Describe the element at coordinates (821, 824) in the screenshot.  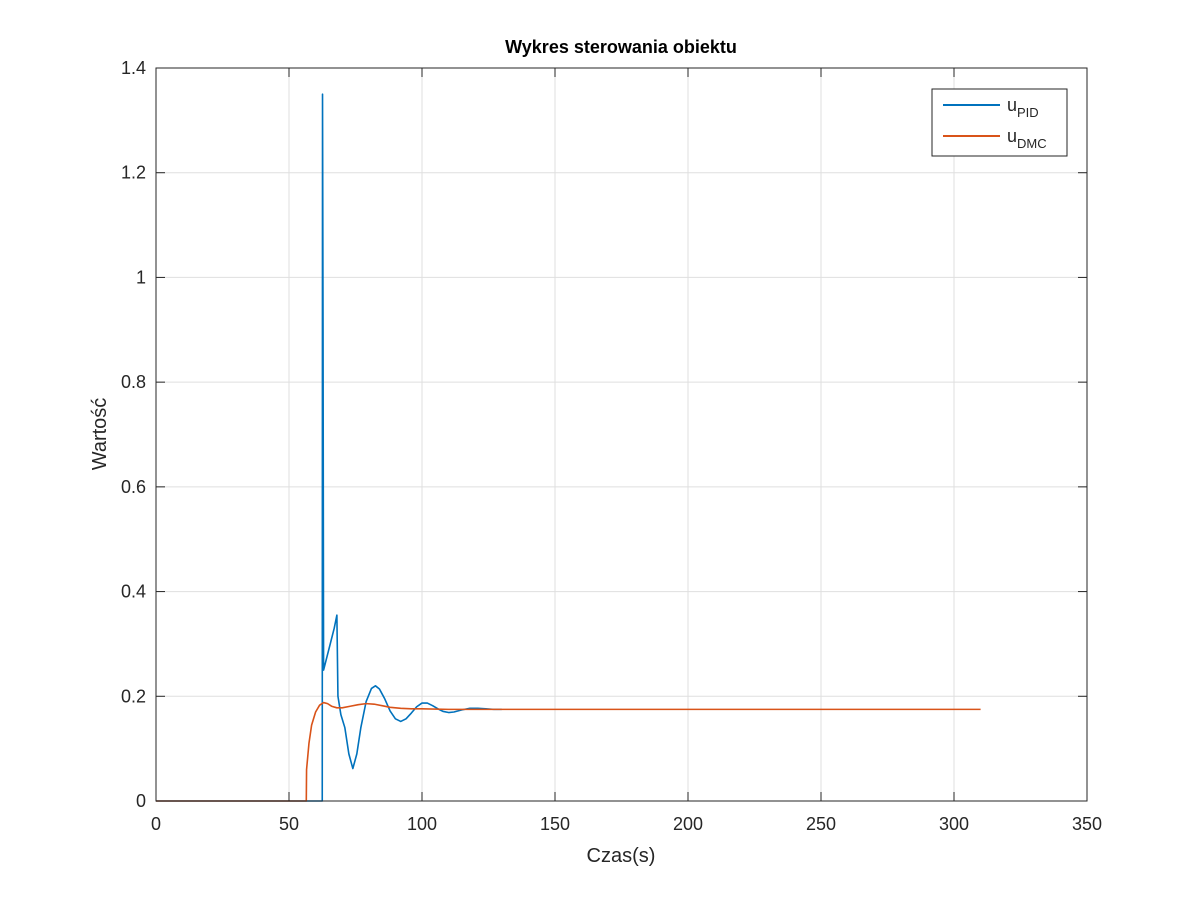
I see `x-tick-label: 250` at that location.